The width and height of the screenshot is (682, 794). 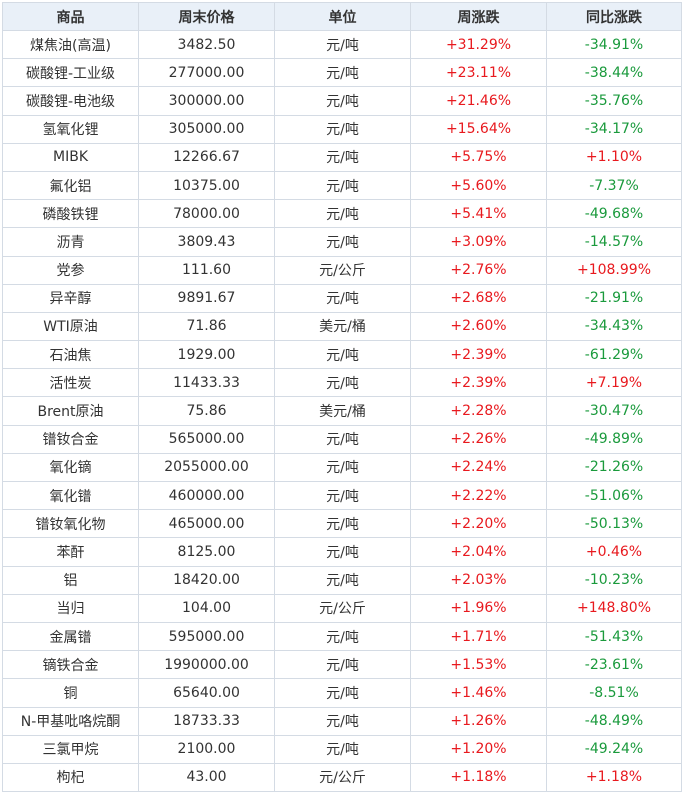 What do you see at coordinates (478, 636) in the screenshot?
I see `cell-weekly-change: +1.71%` at bounding box center [478, 636].